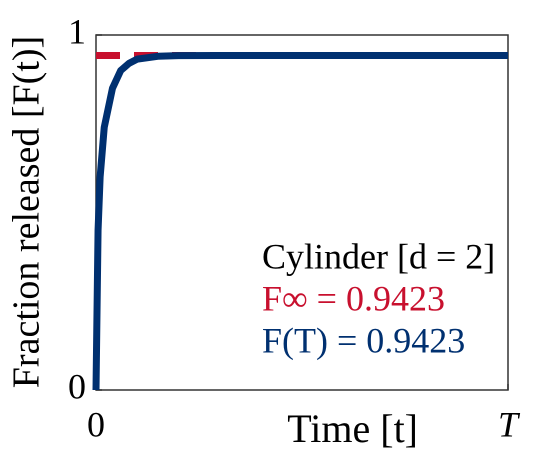 The width and height of the screenshot is (560, 455). Describe the element at coordinates (27, 212) in the screenshot. I see `y-axis-label: Fraction released [F(t)]` at that location.